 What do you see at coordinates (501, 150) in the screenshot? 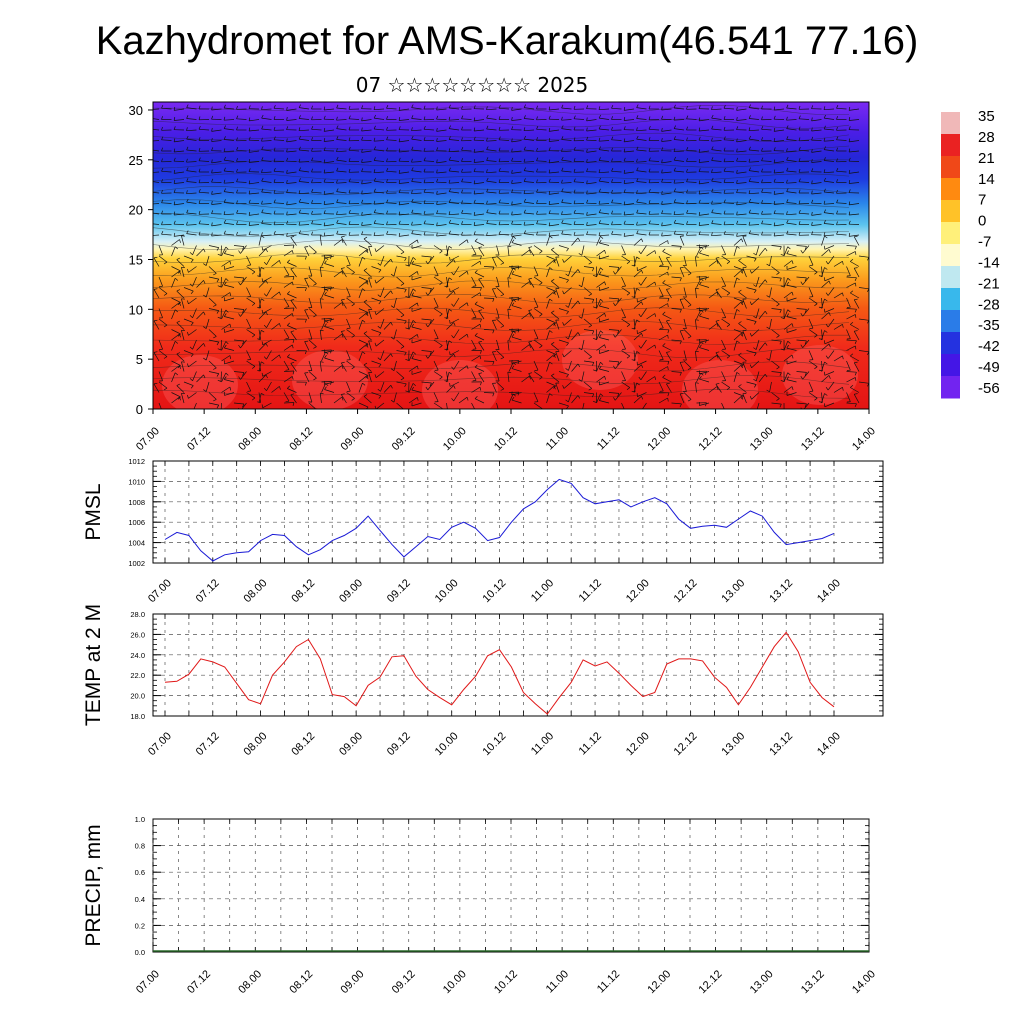
I see `contour-line` at bounding box center [501, 150].